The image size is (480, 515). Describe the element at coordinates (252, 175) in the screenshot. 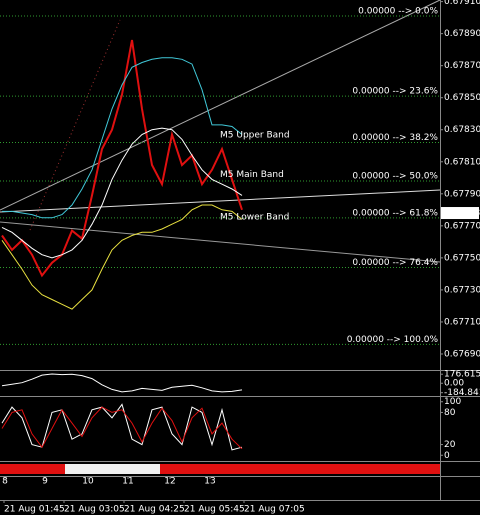

I see `band-label: M5 Main Band` at that location.